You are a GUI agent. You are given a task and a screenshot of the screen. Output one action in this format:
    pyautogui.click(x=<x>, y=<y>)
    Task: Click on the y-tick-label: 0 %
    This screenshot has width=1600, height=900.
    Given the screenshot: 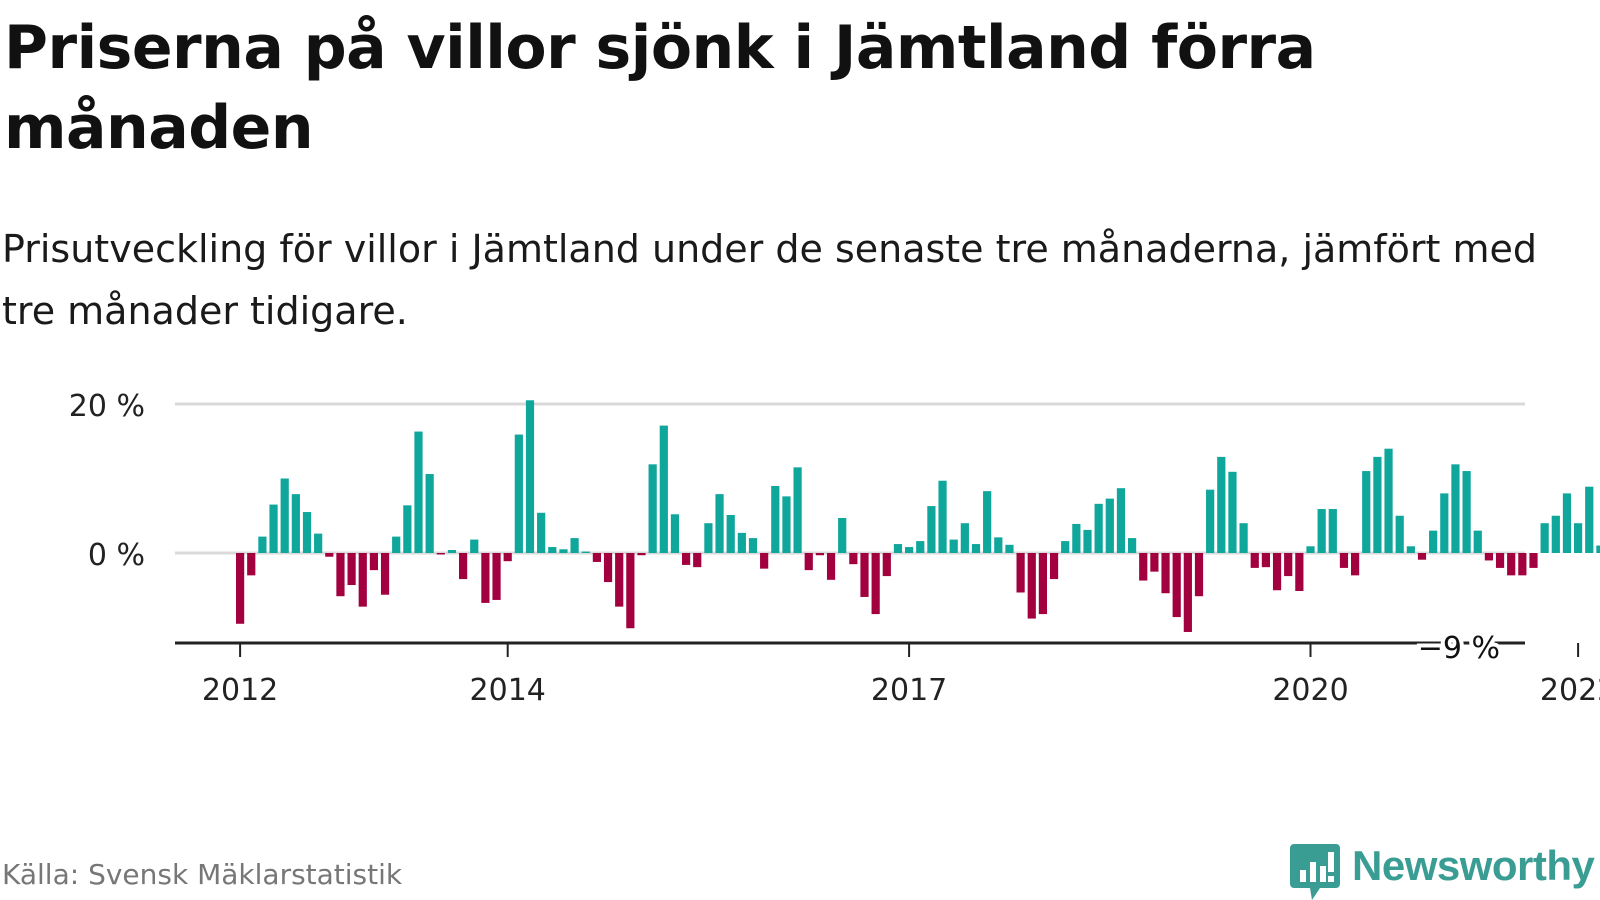 What is the action you would take?
    pyautogui.click(x=116, y=555)
    